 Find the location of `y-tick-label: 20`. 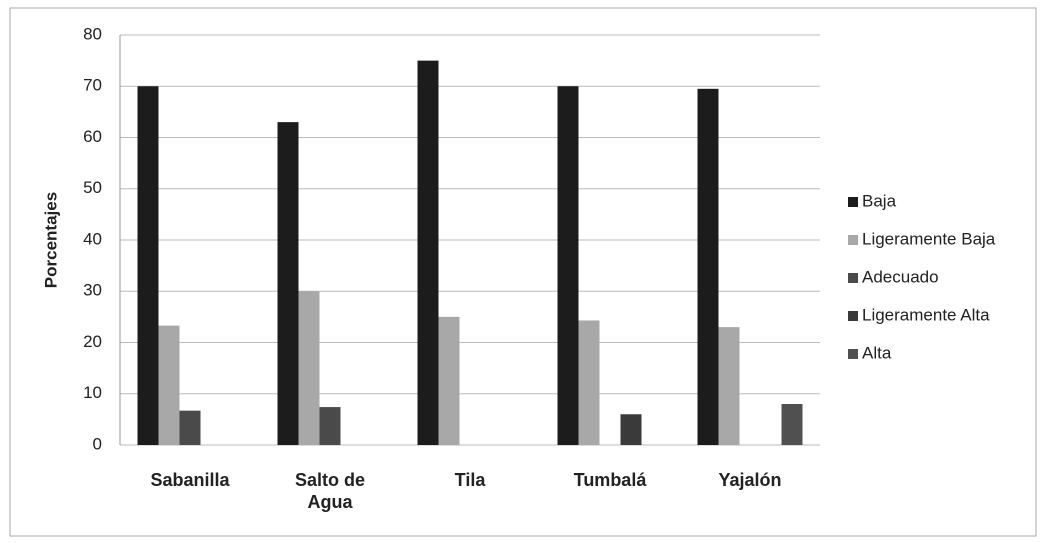

y-tick-label: 20 is located at coordinates (92, 341).